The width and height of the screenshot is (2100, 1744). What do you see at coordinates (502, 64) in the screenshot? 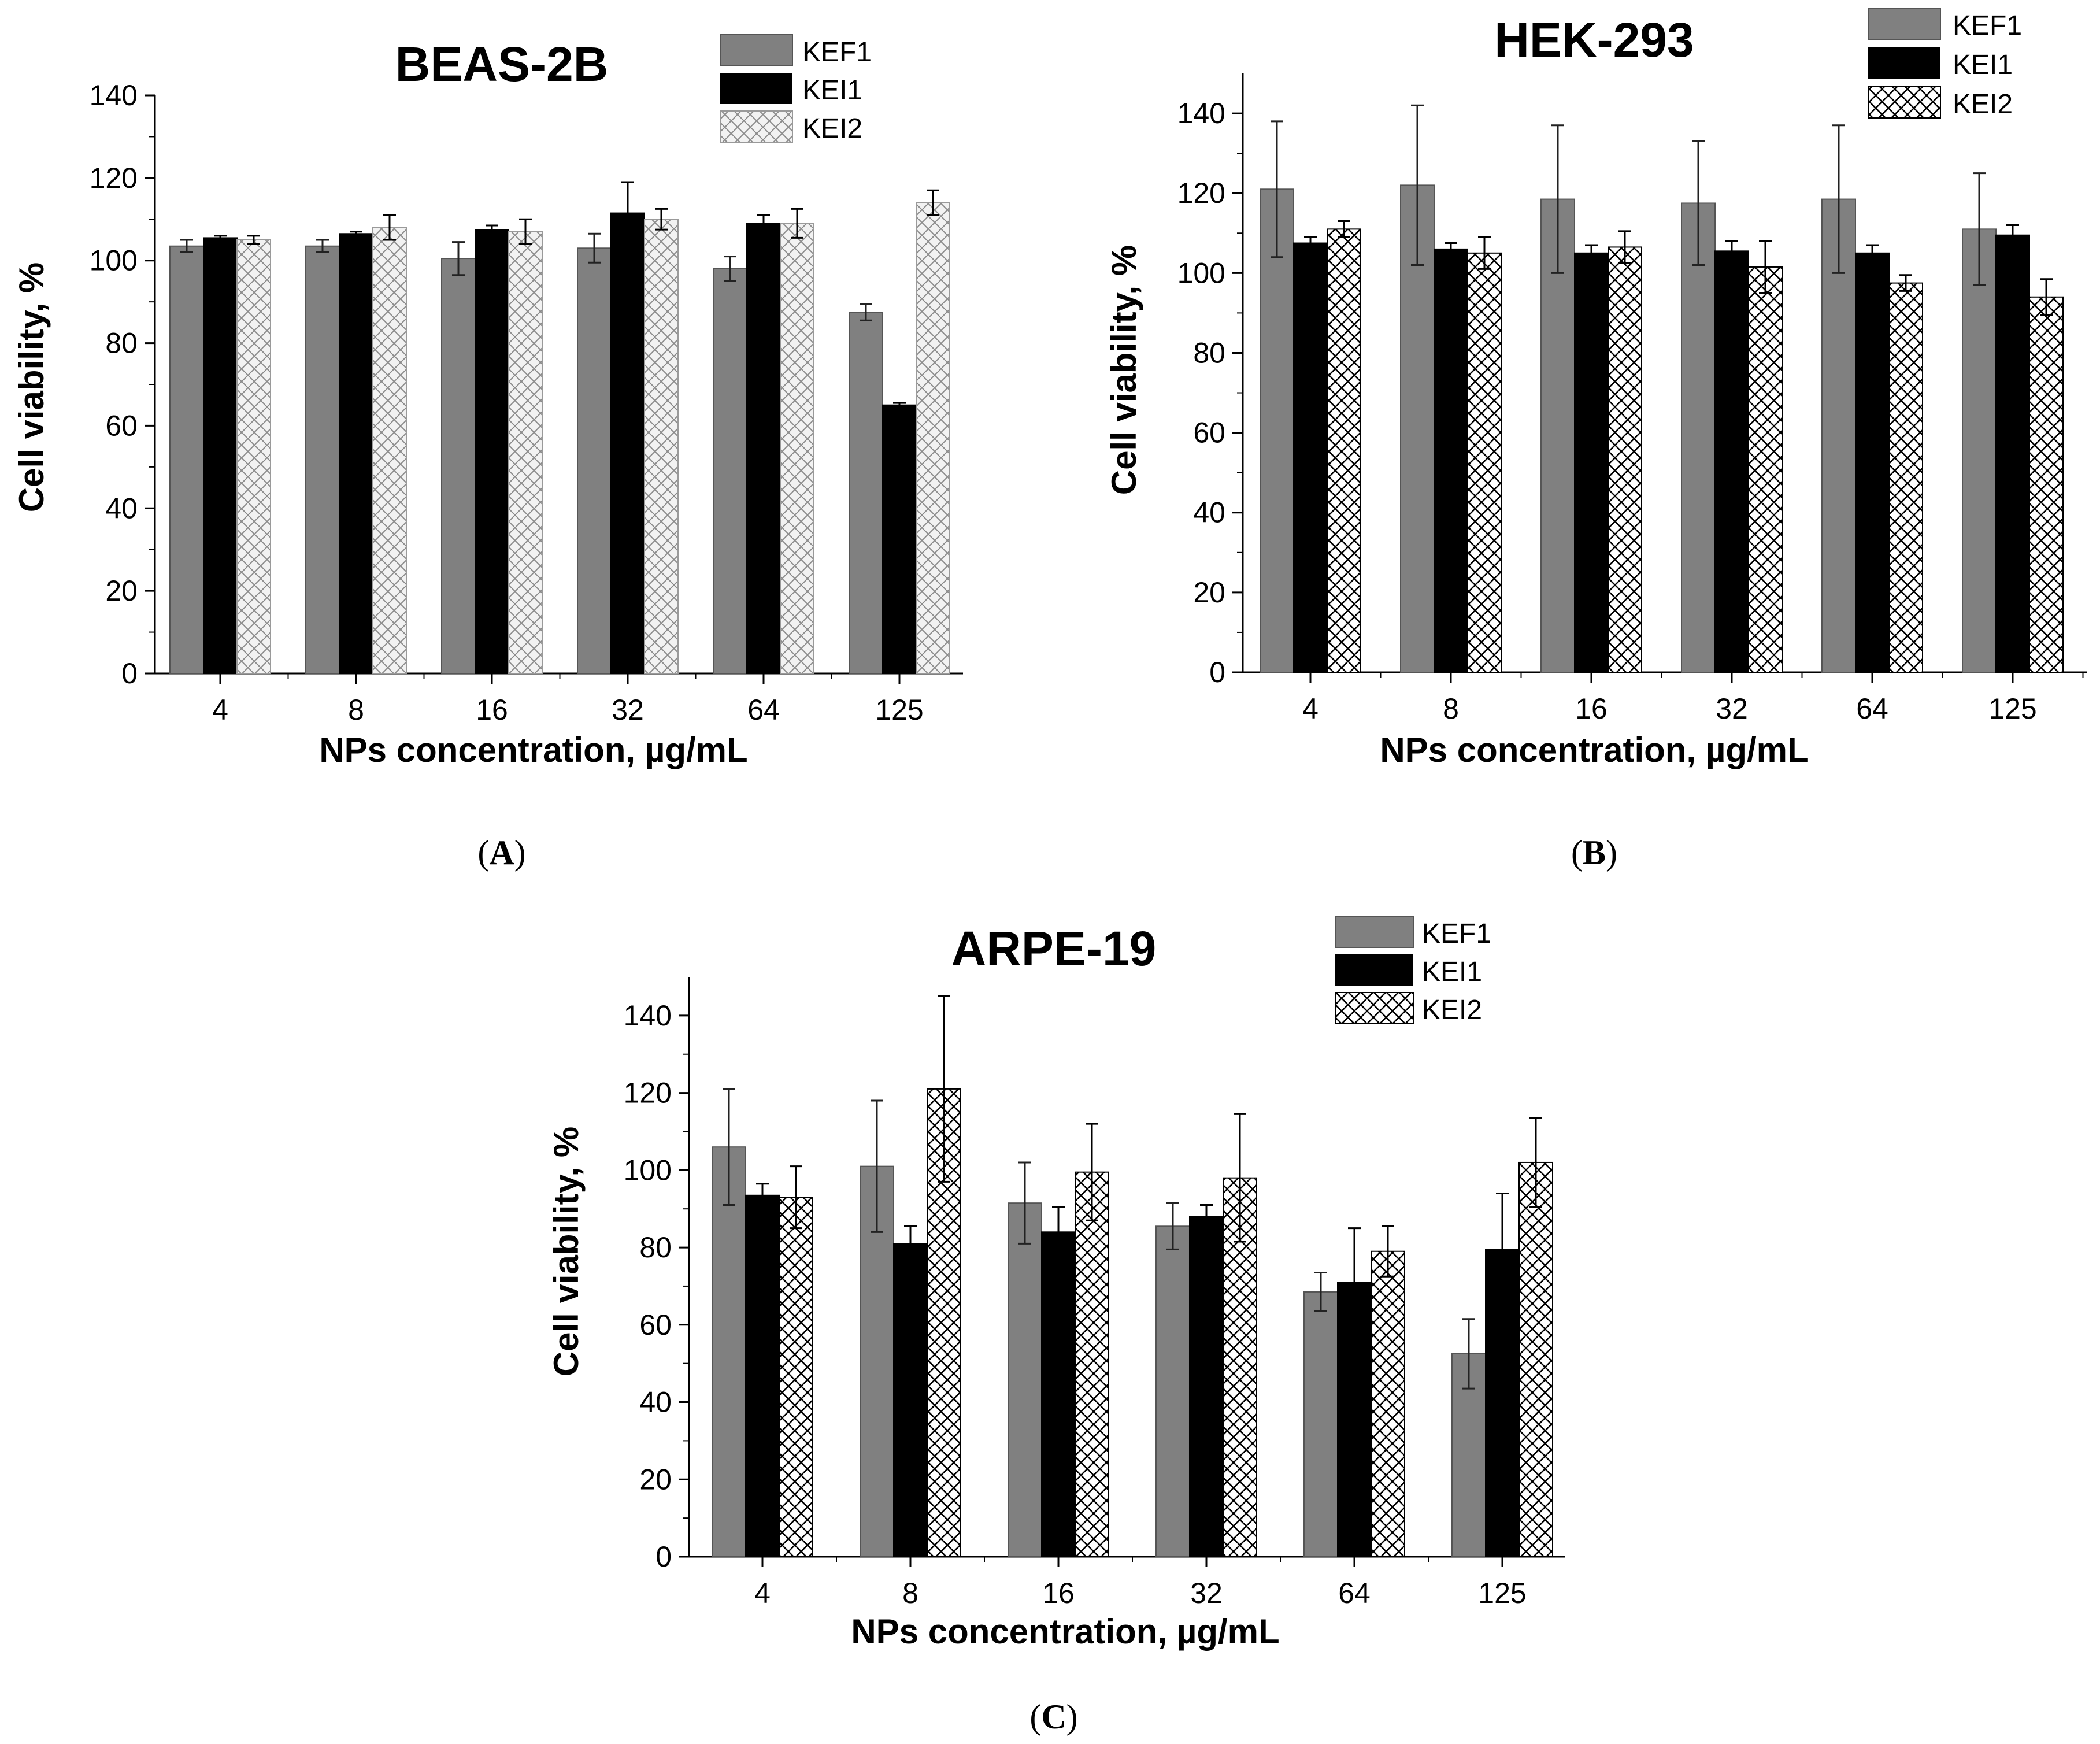
I see `chart-title: BEAS-2B` at bounding box center [502, 64].